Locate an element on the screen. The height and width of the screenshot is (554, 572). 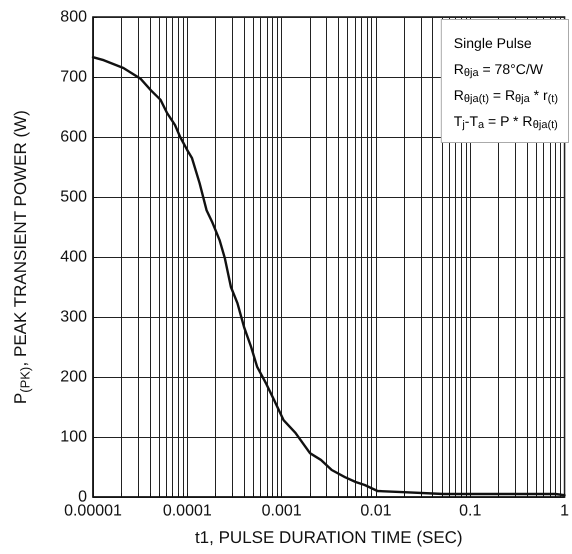
y-tick-label: 0 is located at coordinates (83, 497).